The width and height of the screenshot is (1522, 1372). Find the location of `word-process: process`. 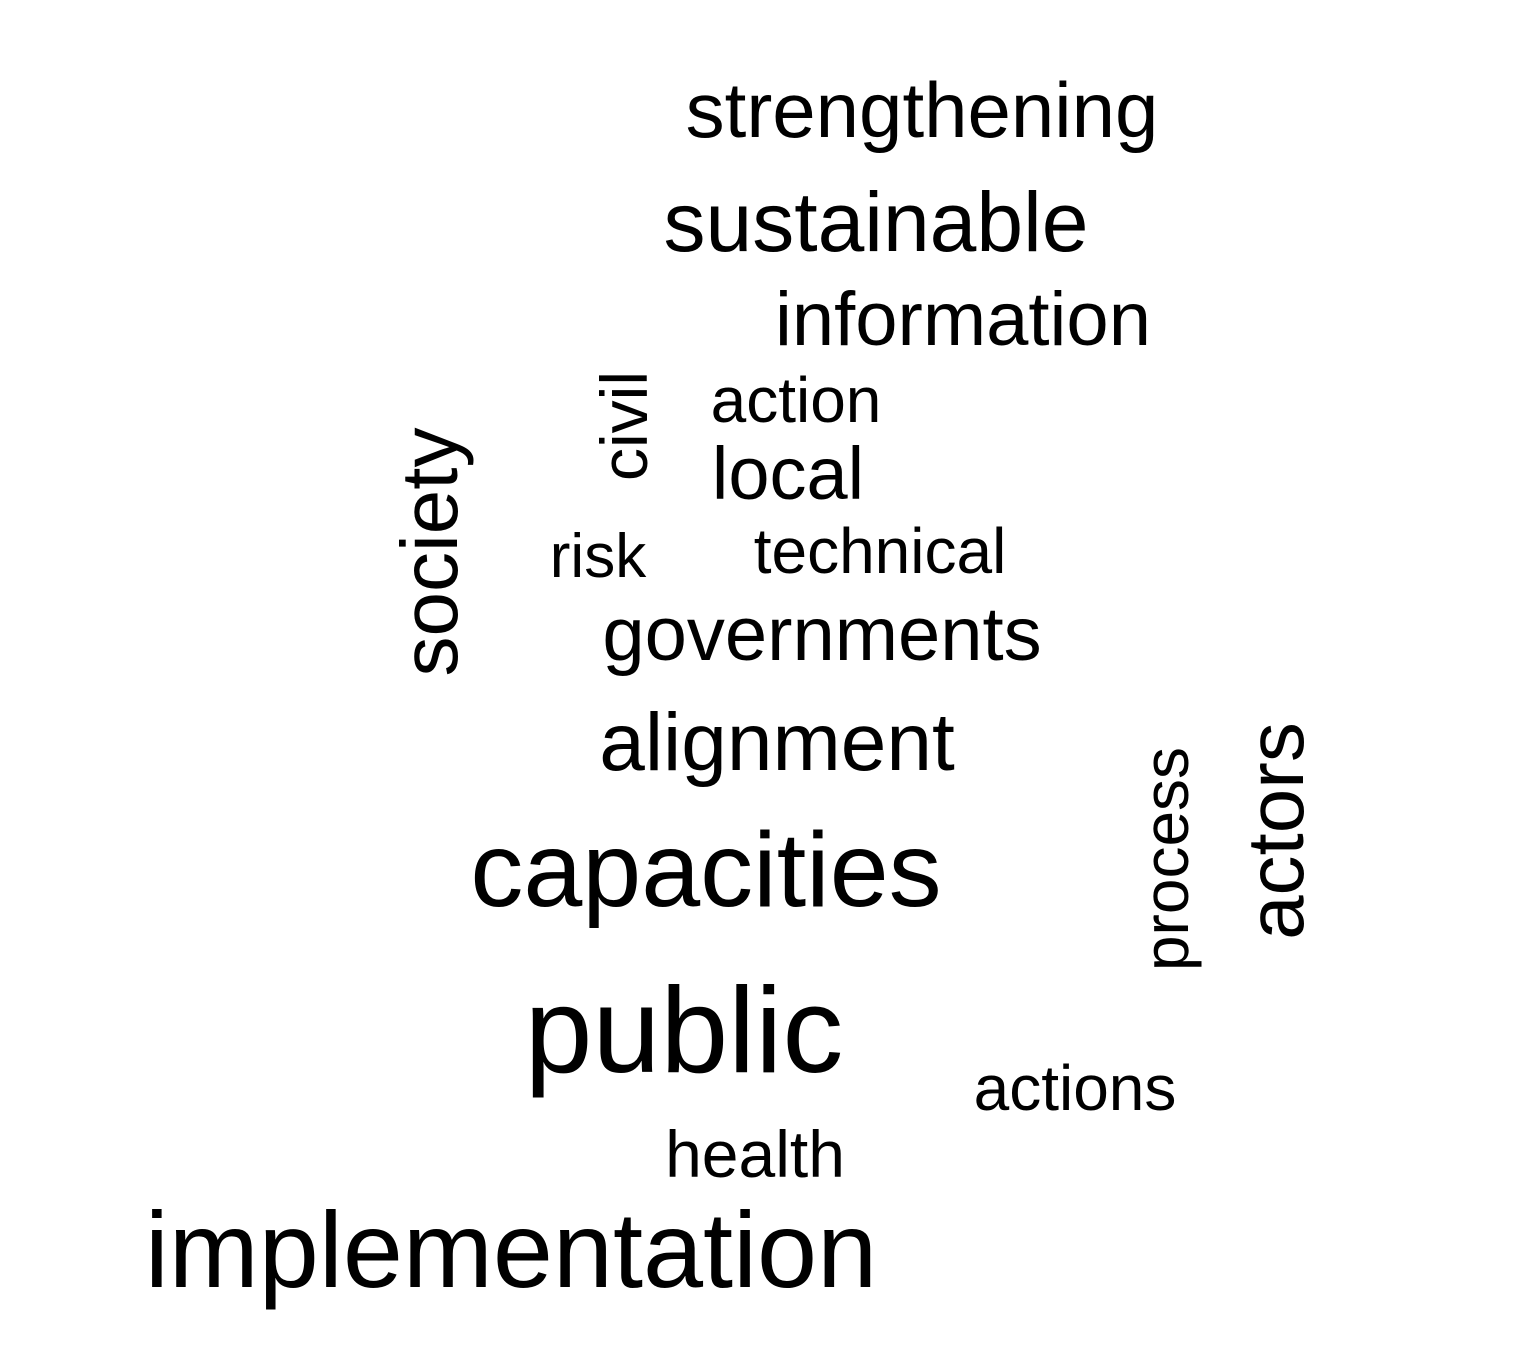

word-process: process is located at coordinates (1166, 859).